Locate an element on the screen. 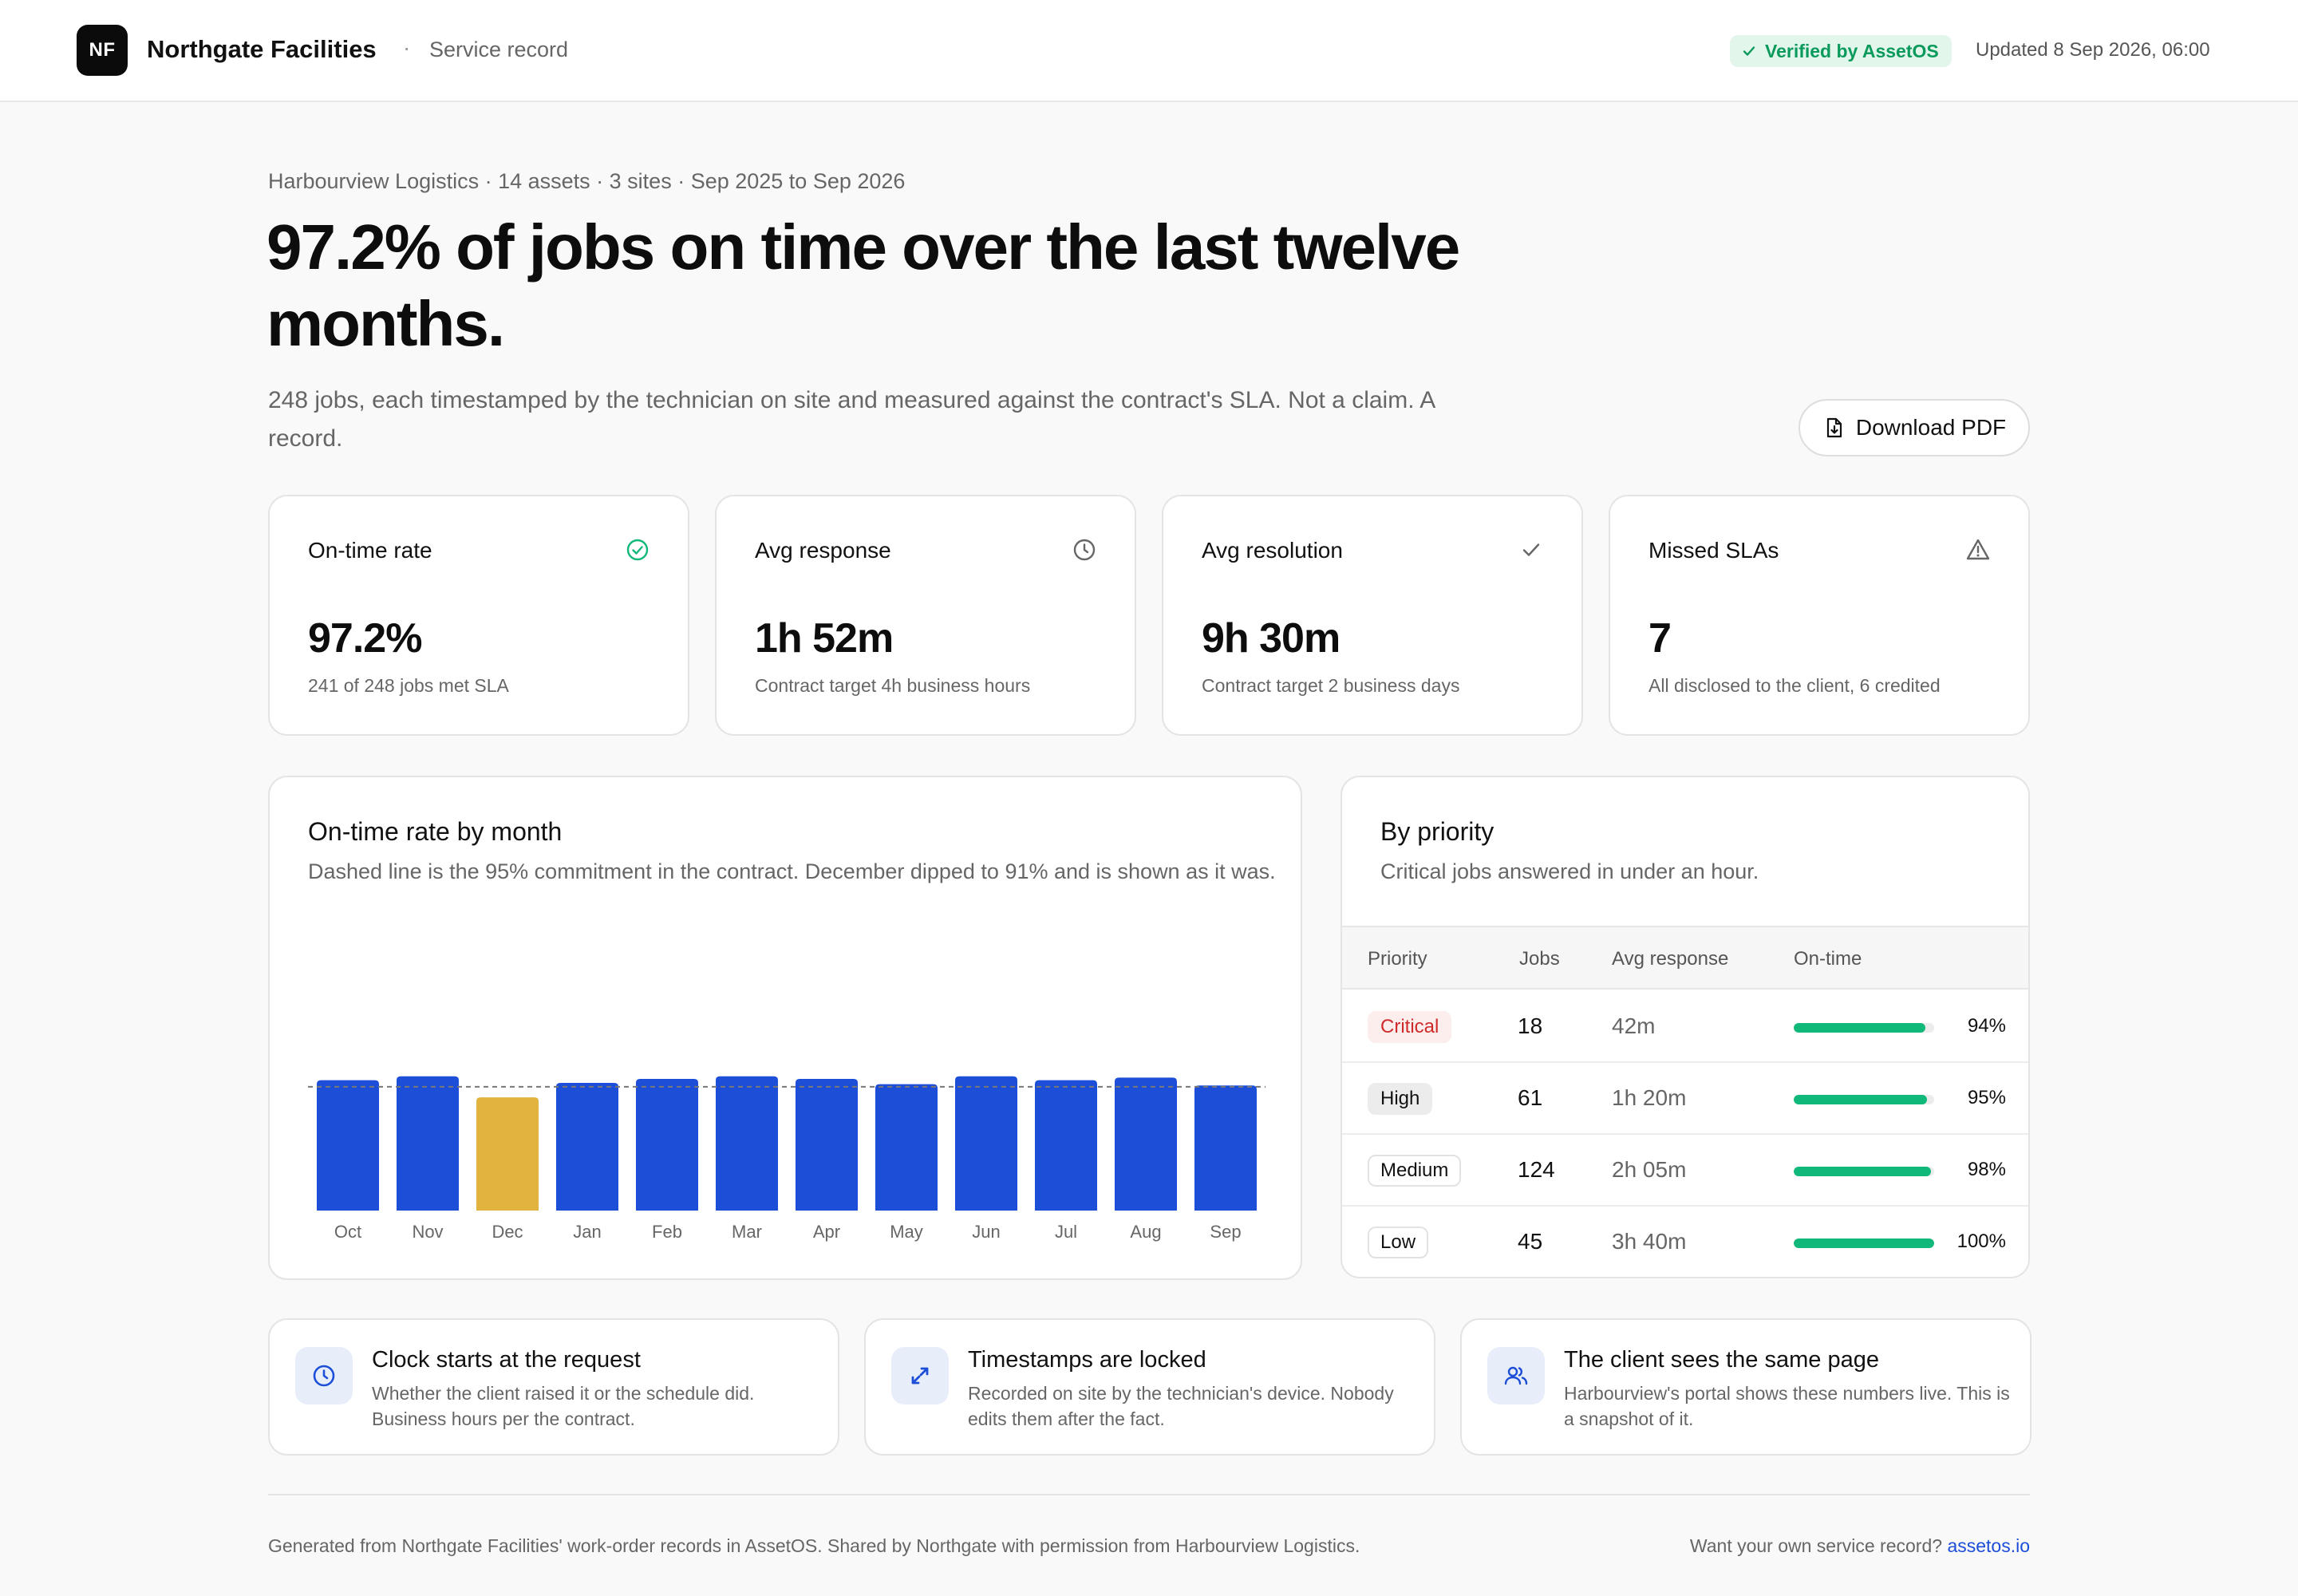  company-name: Northgate Facilities is located at coordinates (262, 49).